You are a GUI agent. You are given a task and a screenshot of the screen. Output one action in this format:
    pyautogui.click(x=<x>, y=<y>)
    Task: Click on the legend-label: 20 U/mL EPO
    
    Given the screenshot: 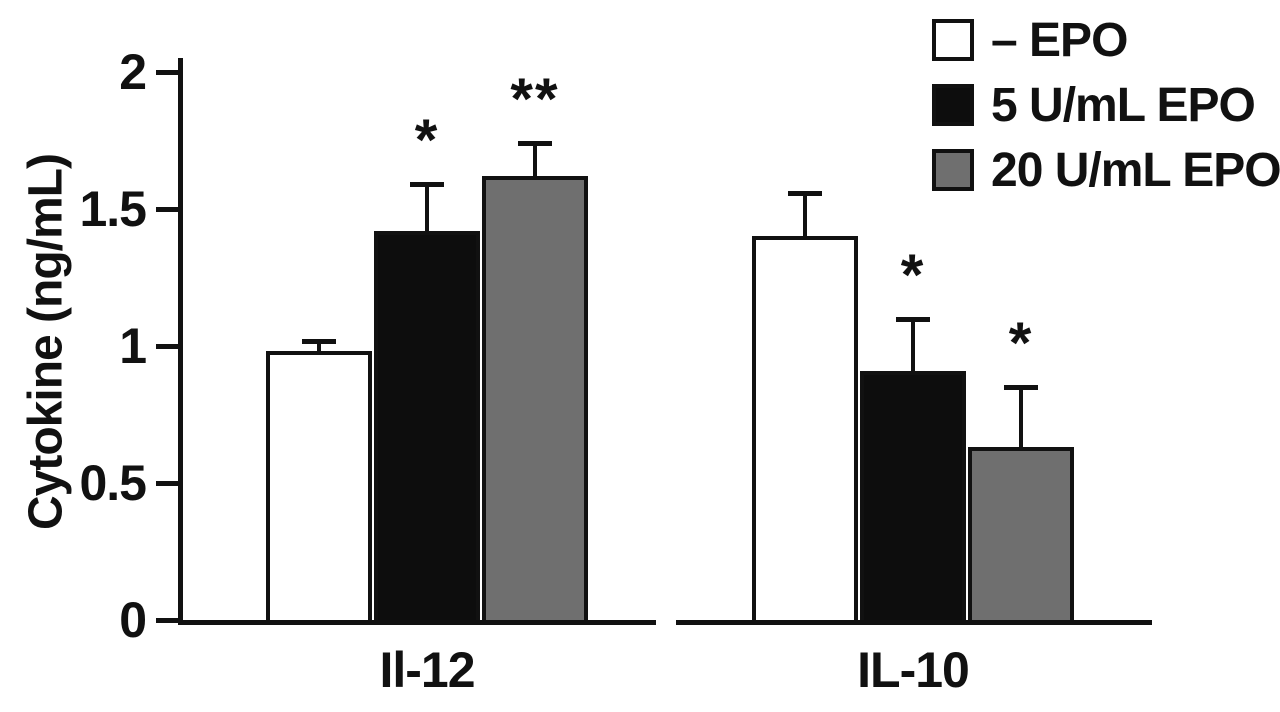 What is the action you would take?
    pyautogui.click(x=1135, y=170)
    